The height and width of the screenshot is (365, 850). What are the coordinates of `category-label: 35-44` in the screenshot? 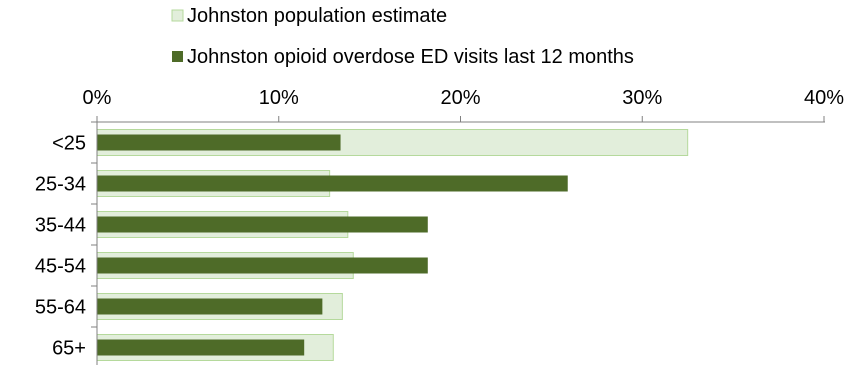 It's located at (60, 226).